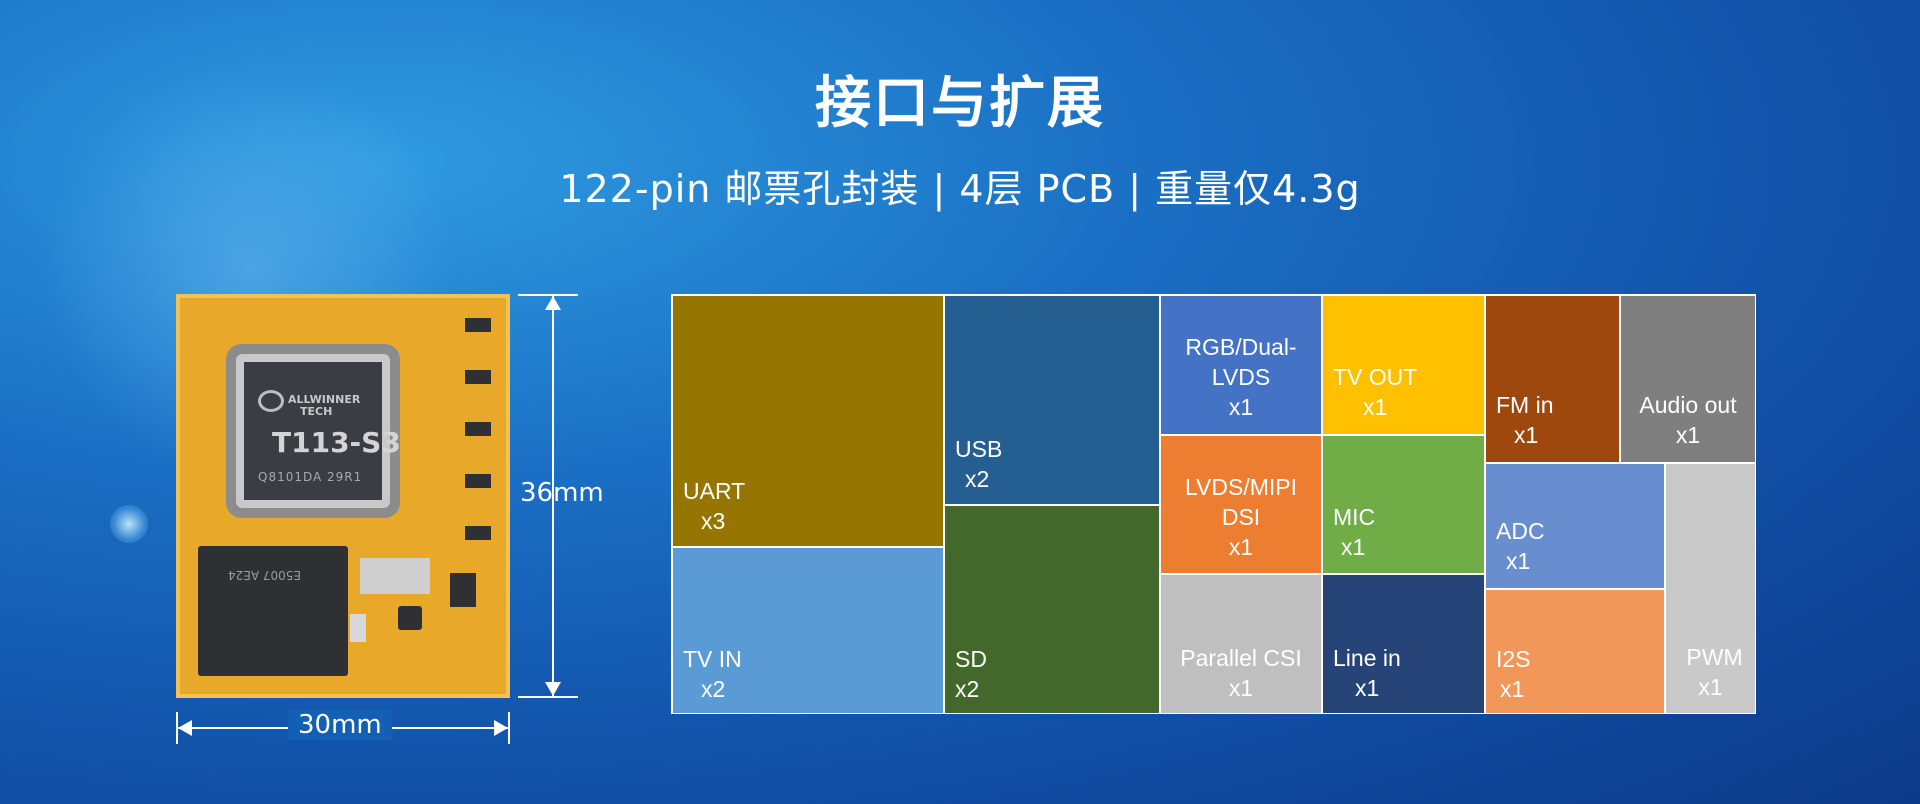 The height and width of the screenshot is (804, 1920). I want to click on treemap-cell-adc: ADC x1, so click(1575, 526).